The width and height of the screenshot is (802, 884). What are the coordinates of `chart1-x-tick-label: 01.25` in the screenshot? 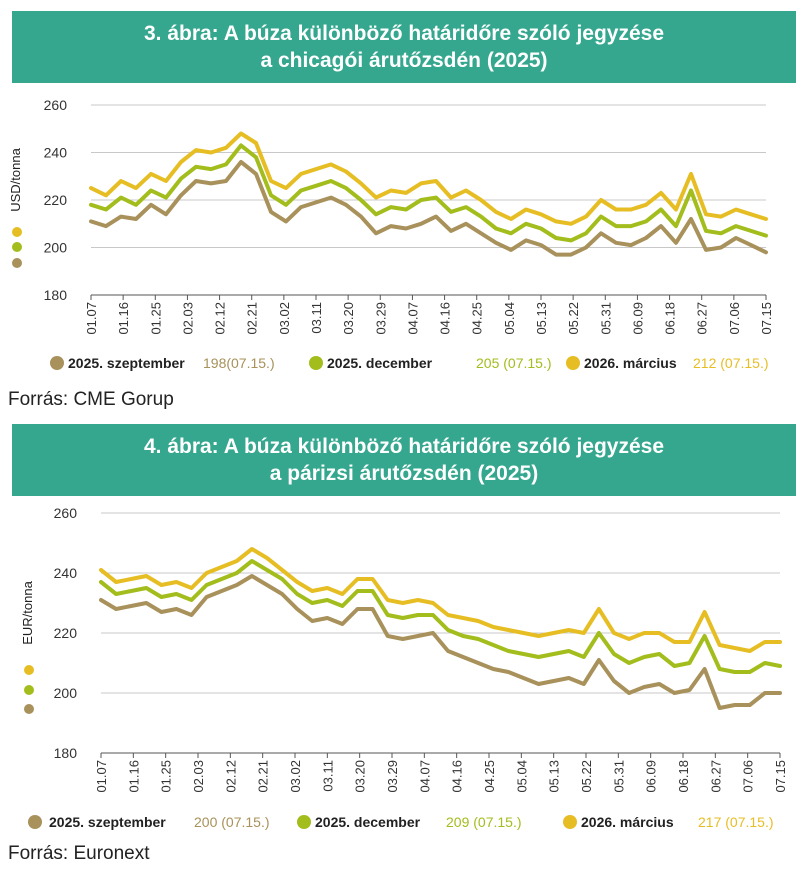 It's located at (155, 318).